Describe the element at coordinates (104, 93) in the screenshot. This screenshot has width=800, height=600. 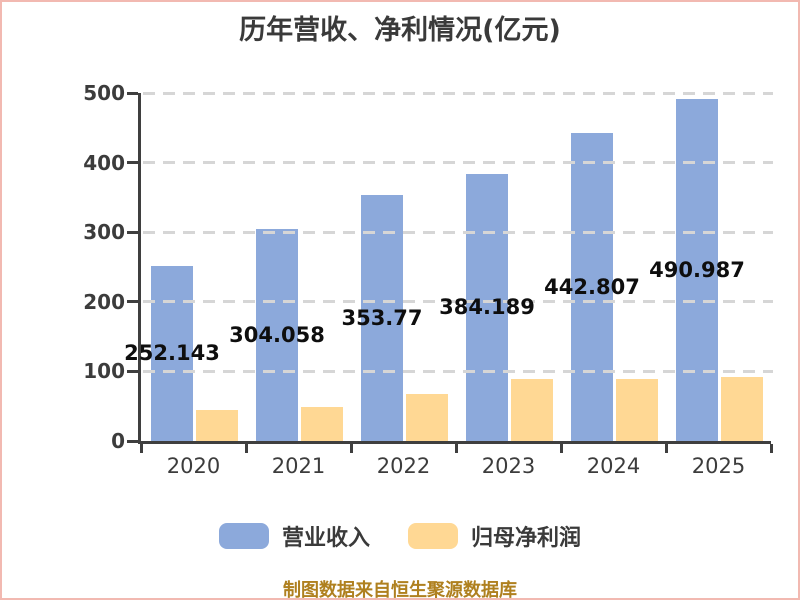
I see `y-axis-tick-label: 500` at that location.